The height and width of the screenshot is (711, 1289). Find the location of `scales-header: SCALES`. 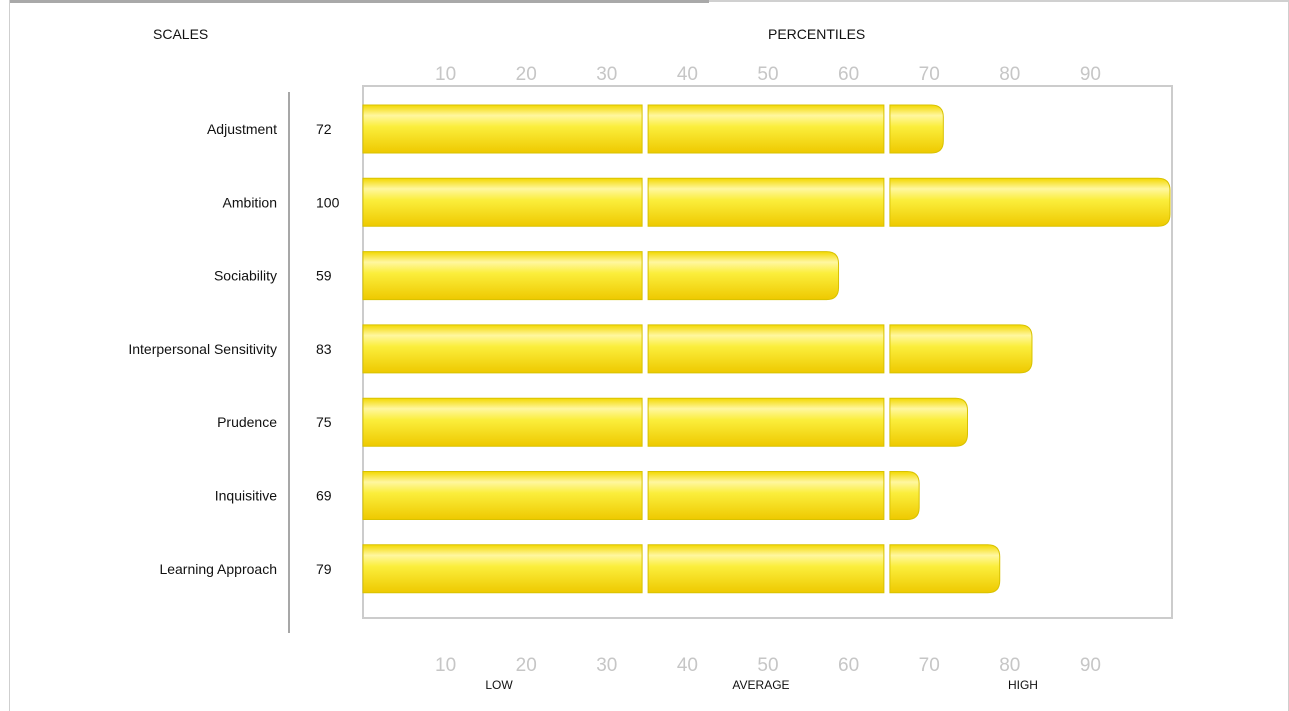

scales-header: SCALES is located at coordinates (181, 34).